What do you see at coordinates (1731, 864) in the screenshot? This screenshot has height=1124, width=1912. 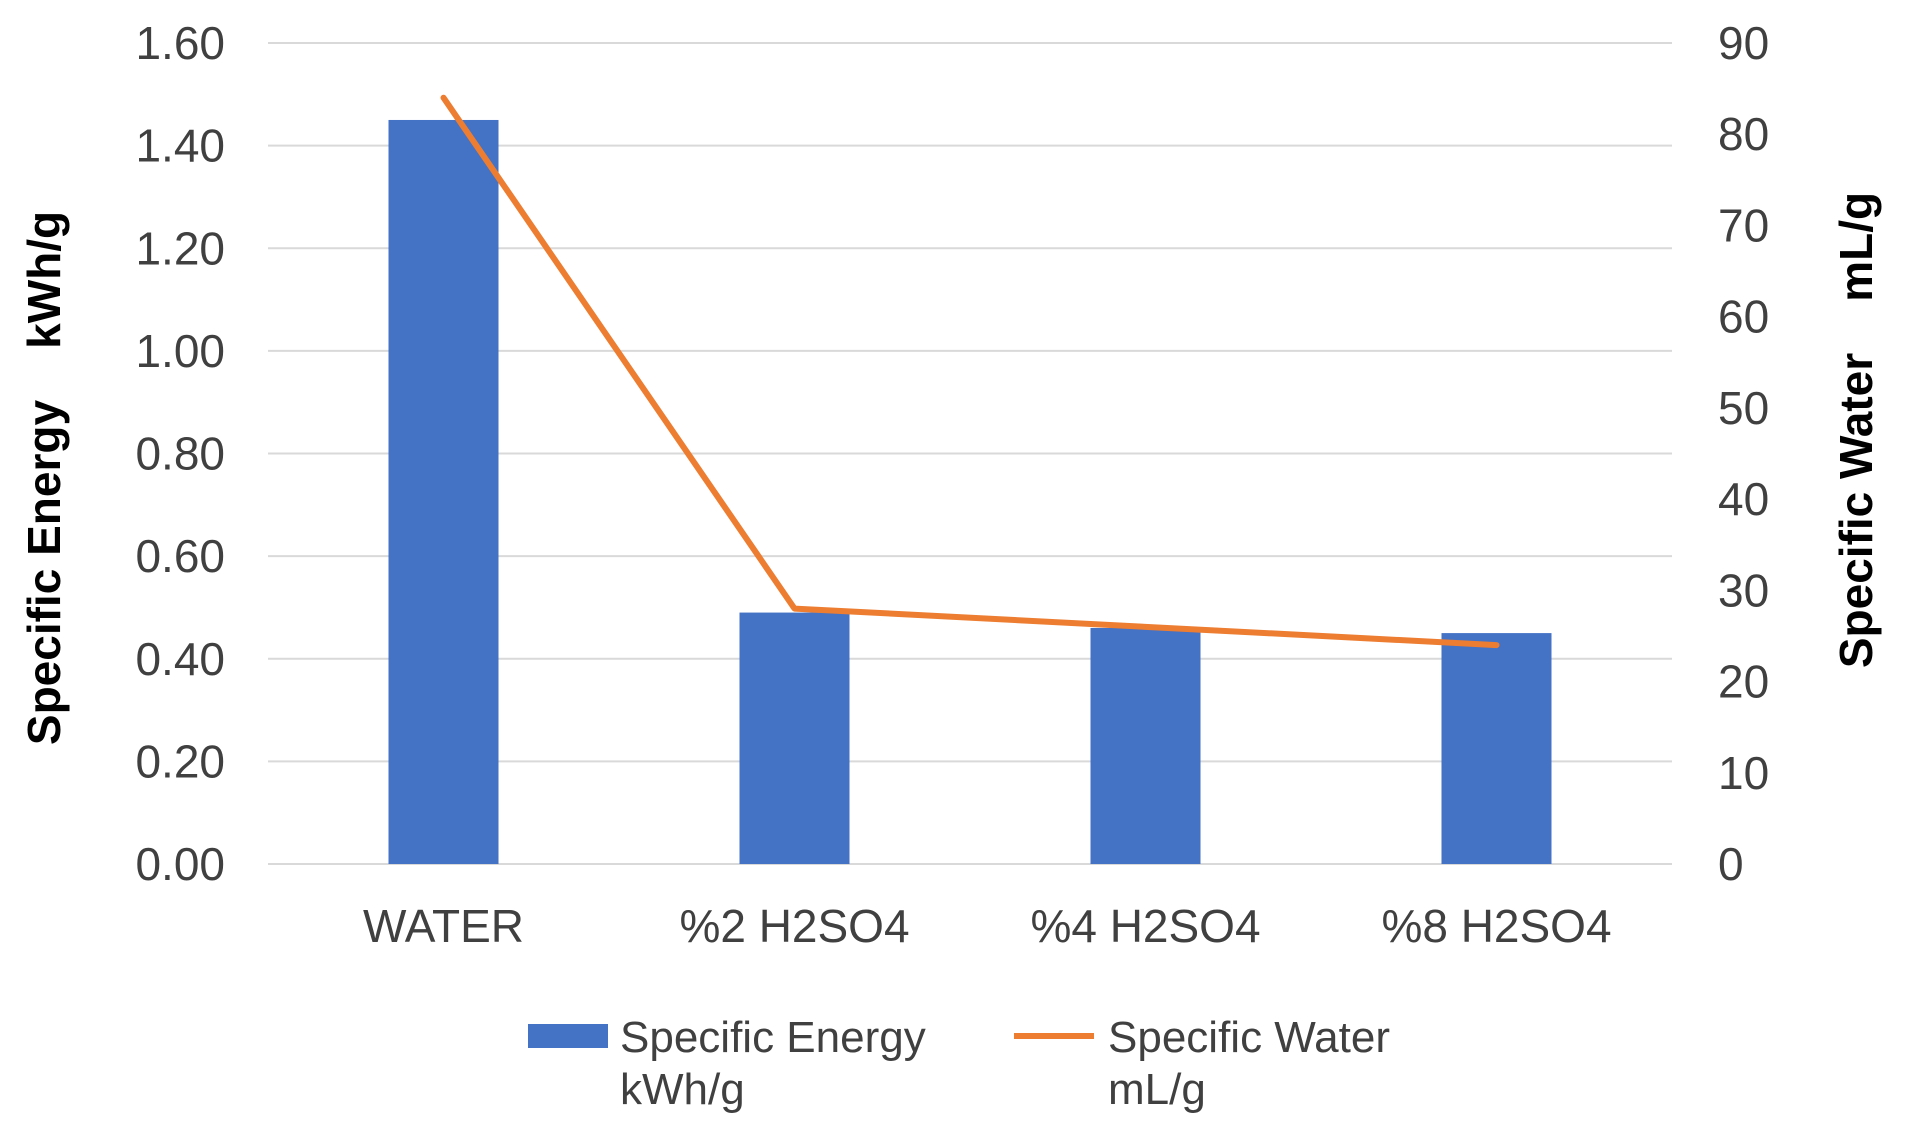 I see `right-tick-label-0: 0` at bounding box center [1731, 864].